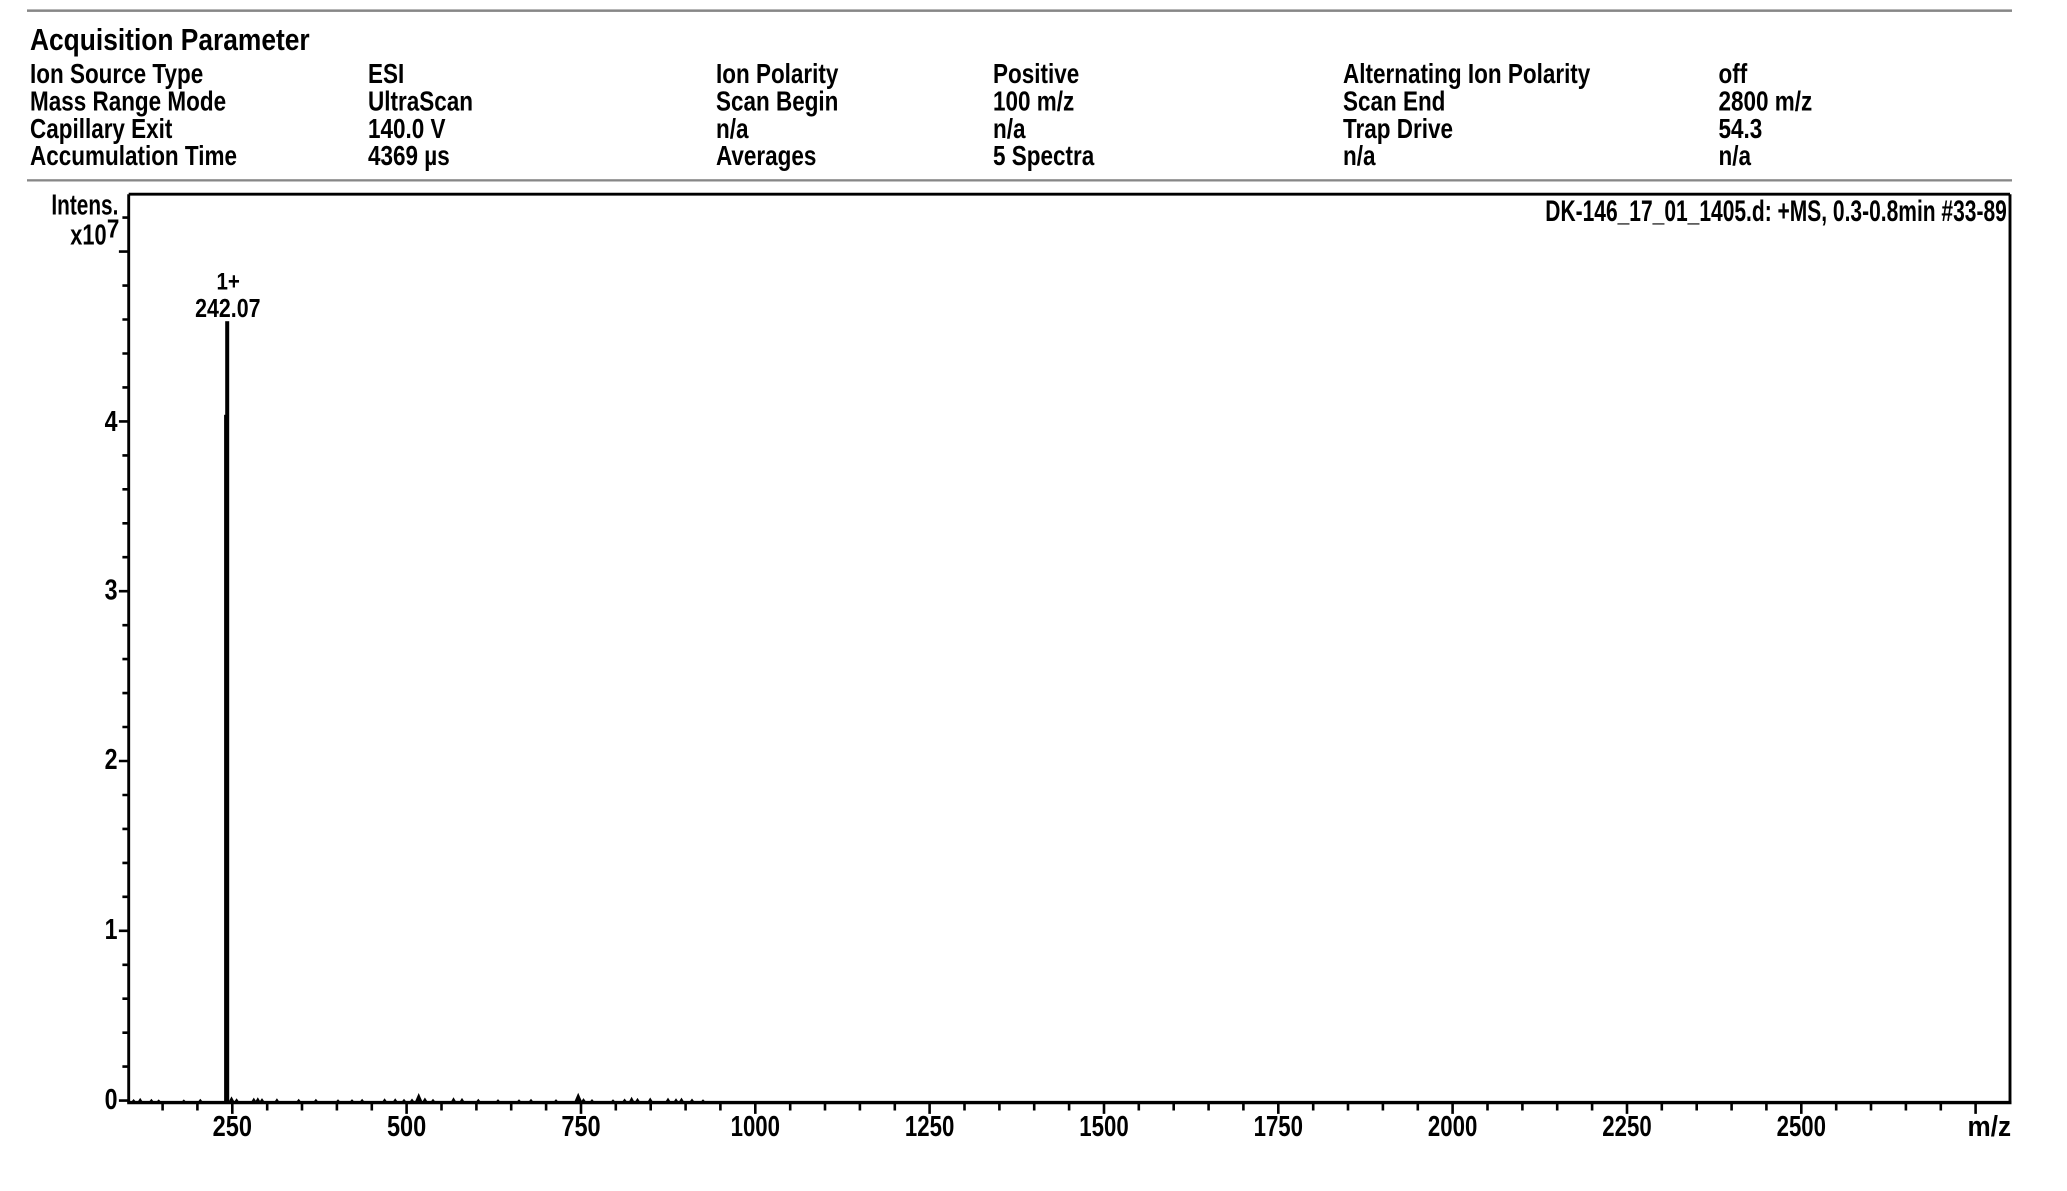  What do you see at coordinates (101, 128) in the screenshot?
I see `svg-text: Capillary Exit` at bounding box center [101, 128].